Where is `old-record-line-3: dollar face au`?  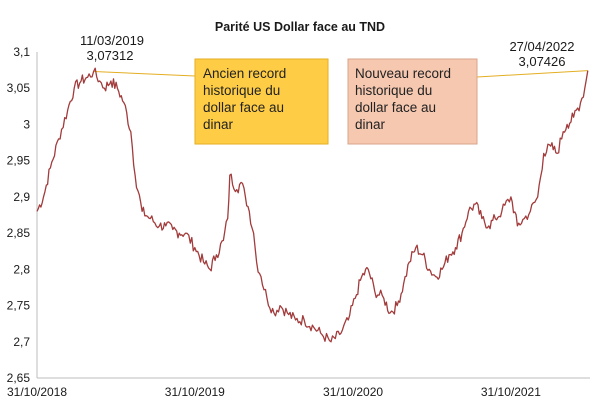
old-record-line-3: dollar face au is located at coordinates (243, 107).